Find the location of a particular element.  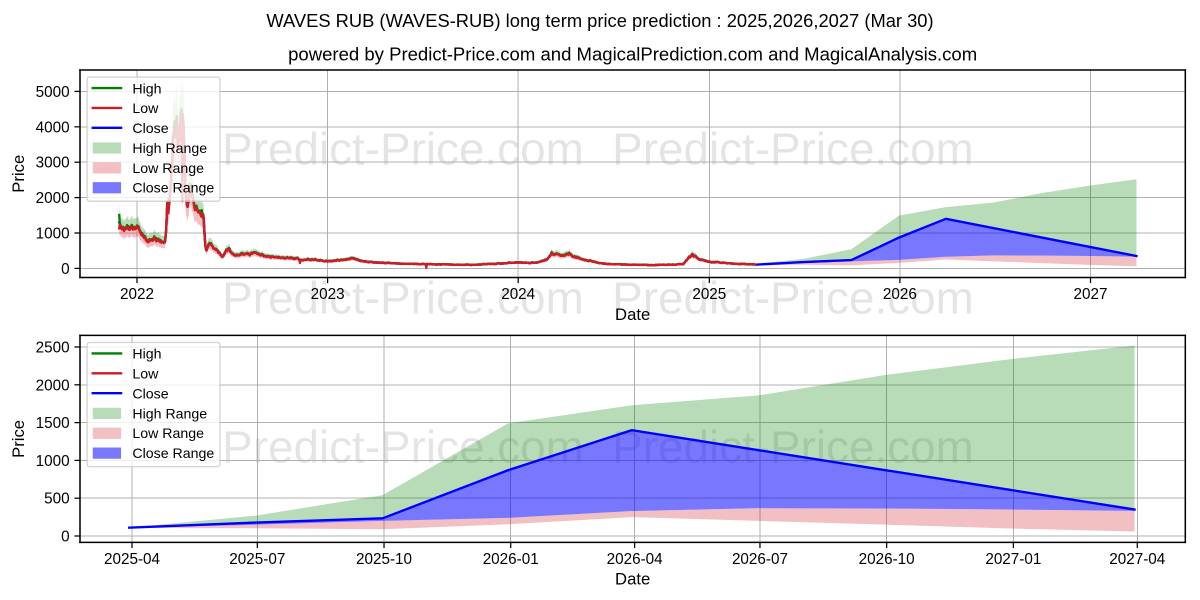

svg-text: 4000 is located at coordinates (53, 127).